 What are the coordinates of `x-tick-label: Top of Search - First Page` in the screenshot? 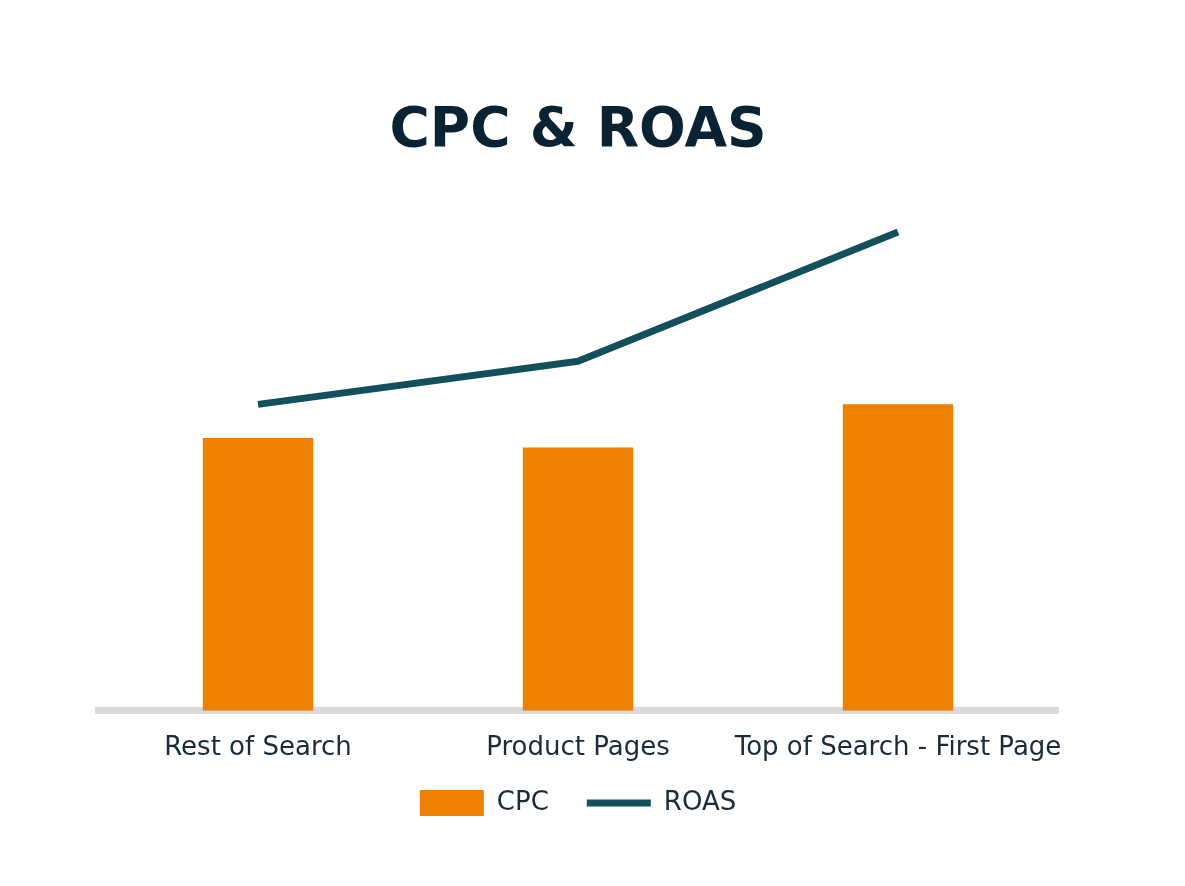 It's located at (897, 746).